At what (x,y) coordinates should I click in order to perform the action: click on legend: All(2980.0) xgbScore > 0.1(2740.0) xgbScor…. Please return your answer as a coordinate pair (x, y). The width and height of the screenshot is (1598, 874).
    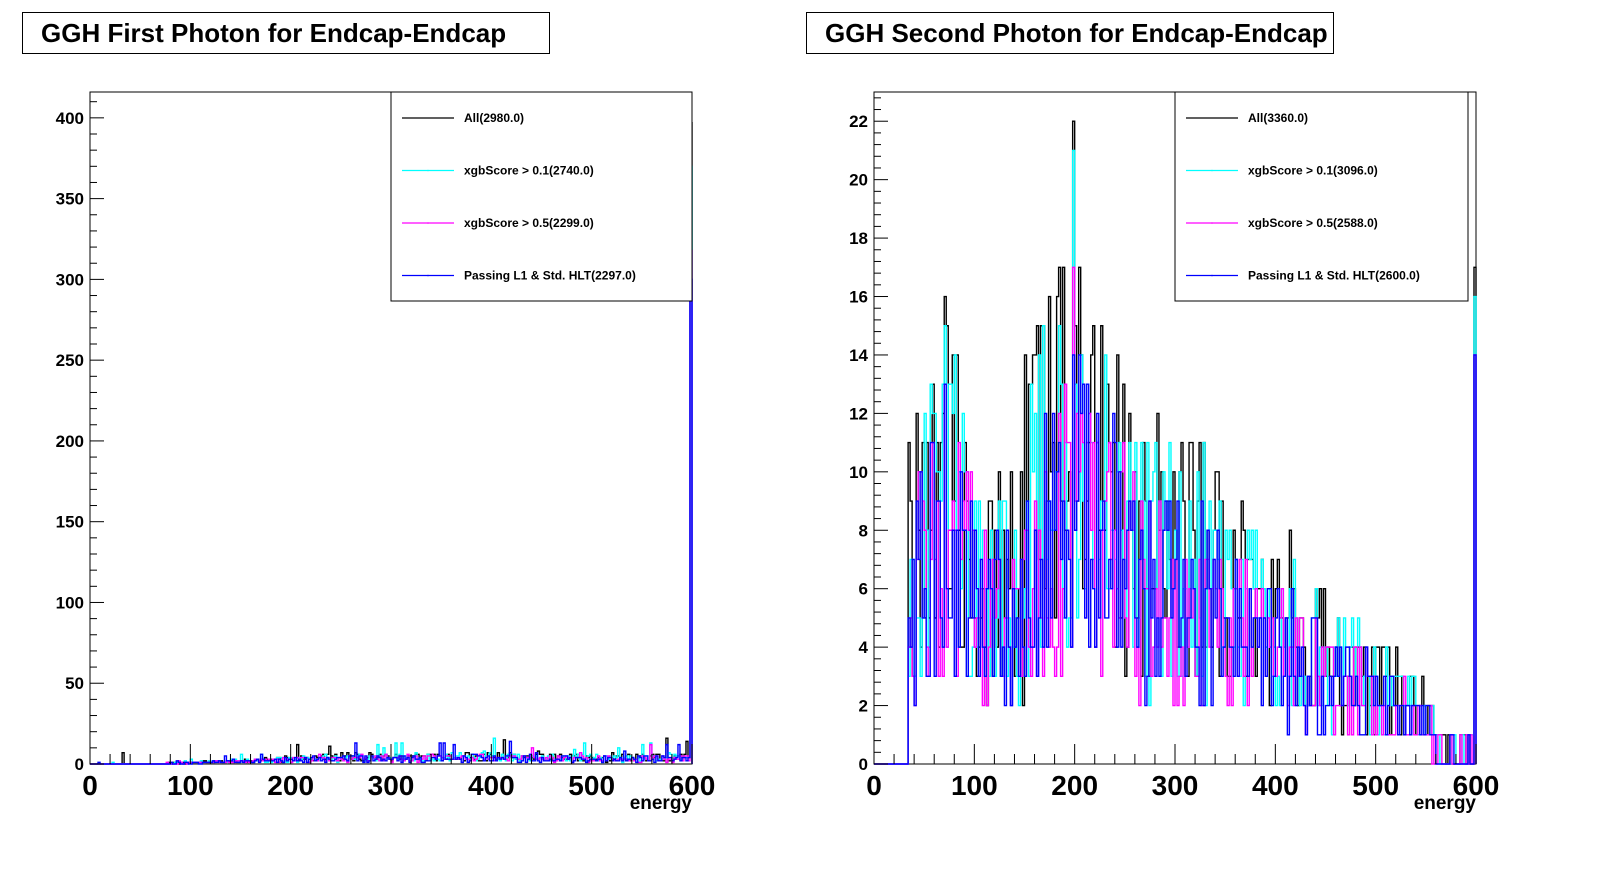
    Looking at the image, I should click on (541, 196).